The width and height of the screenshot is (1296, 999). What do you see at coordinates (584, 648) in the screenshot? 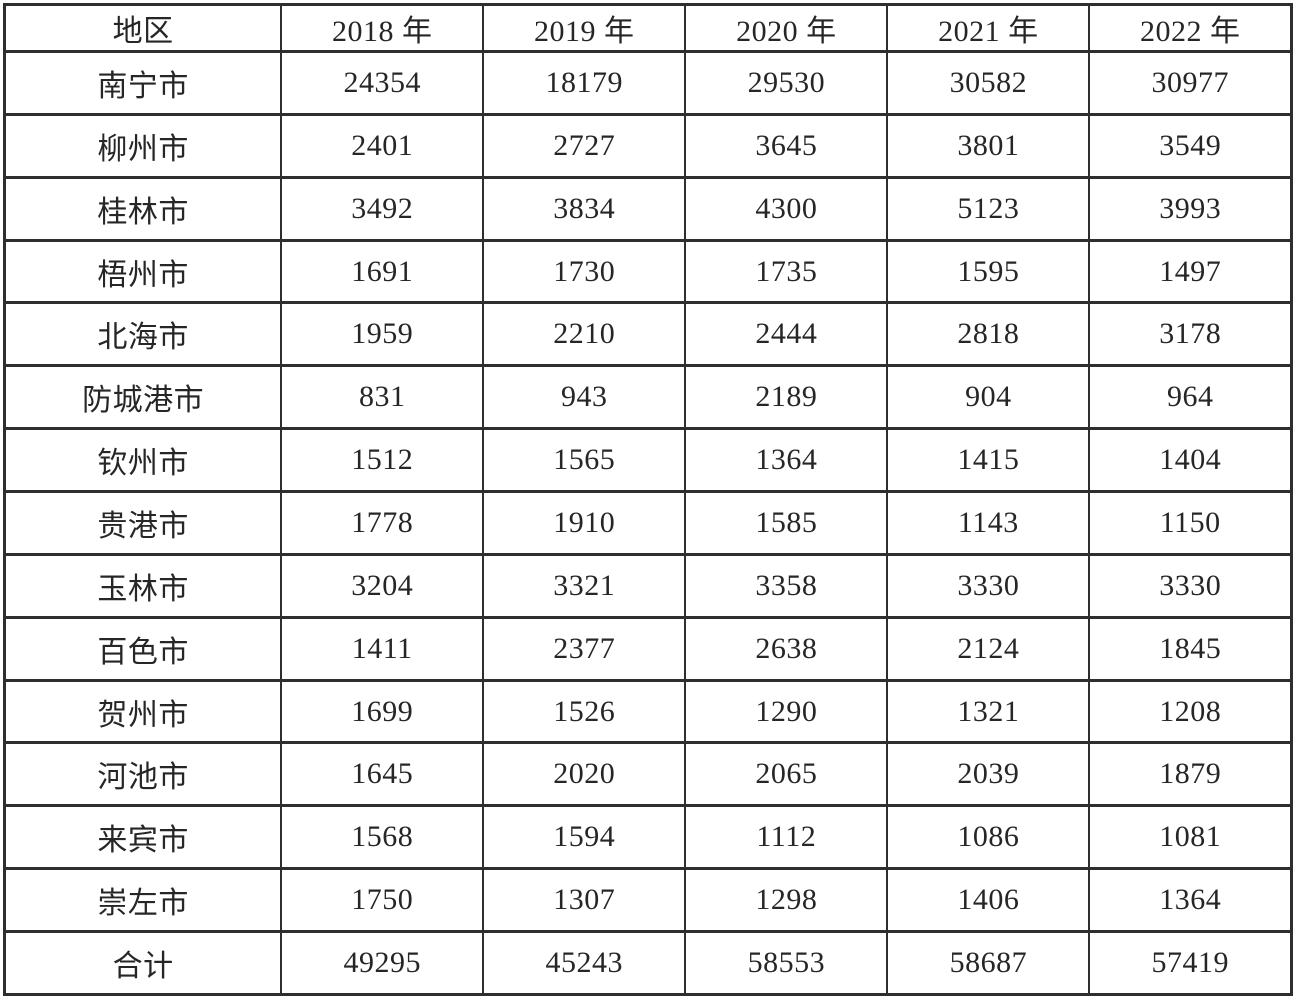
I see `value-cell: 2377` at bounding box center [584, 648].